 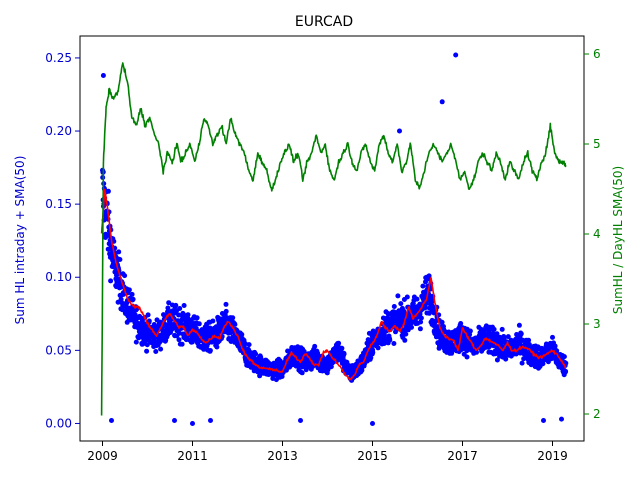 I want to click on right-y-tick-label: 2, so click(x=597, y=414).